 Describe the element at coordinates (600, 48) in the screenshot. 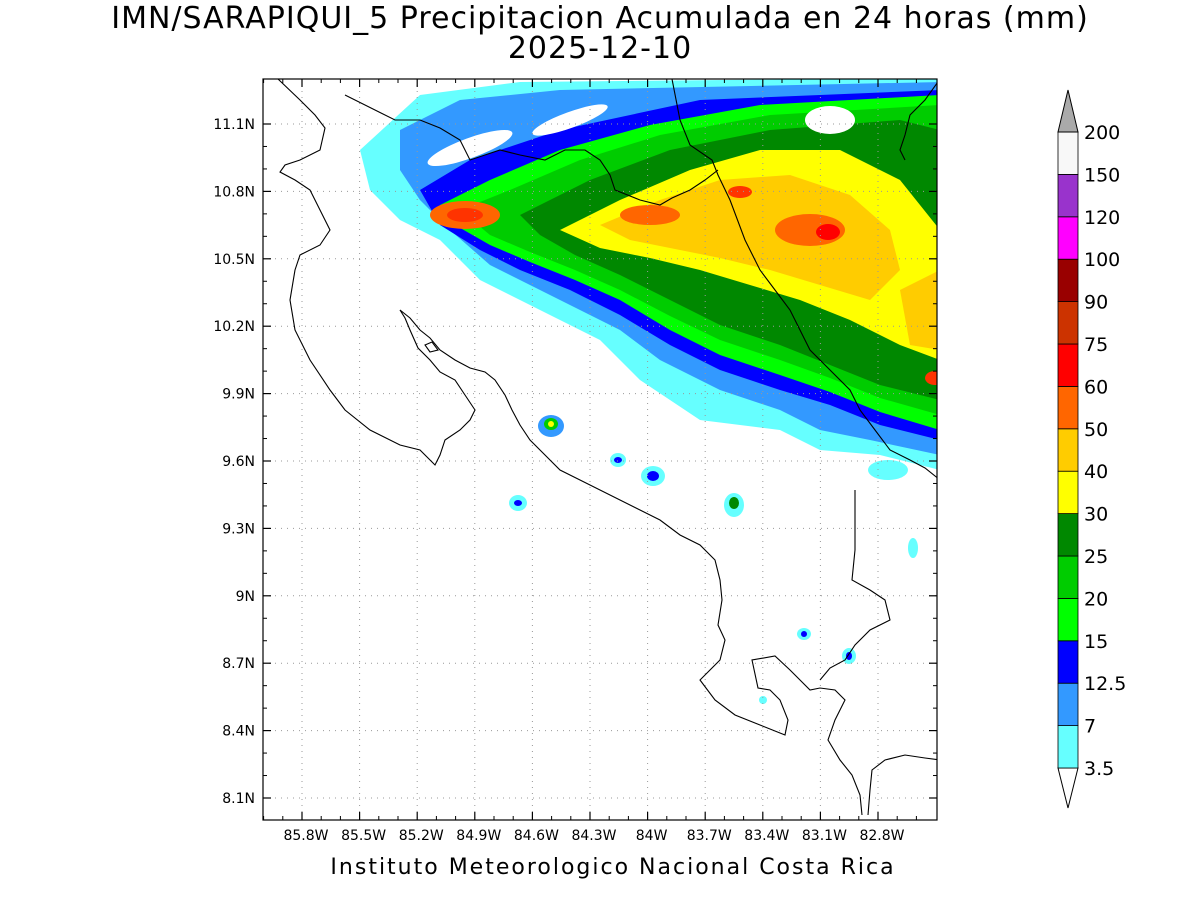

I see `map-date: 2025-12-10` at that location.